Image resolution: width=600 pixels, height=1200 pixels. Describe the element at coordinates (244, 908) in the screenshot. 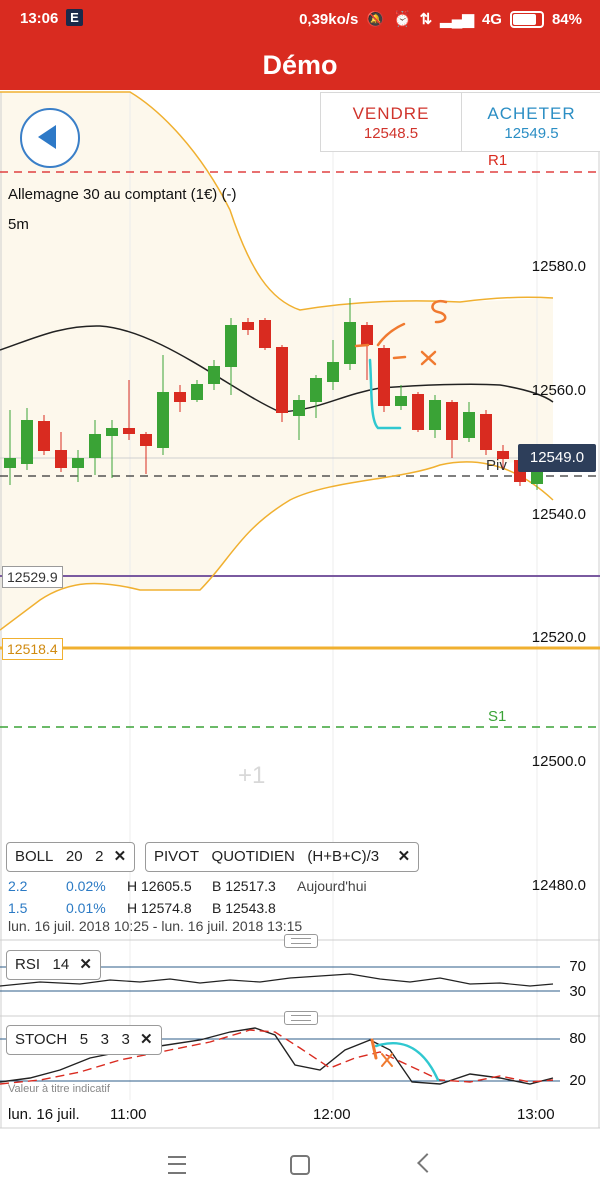

I see `info-row2-low: B 12543.8` at that location.